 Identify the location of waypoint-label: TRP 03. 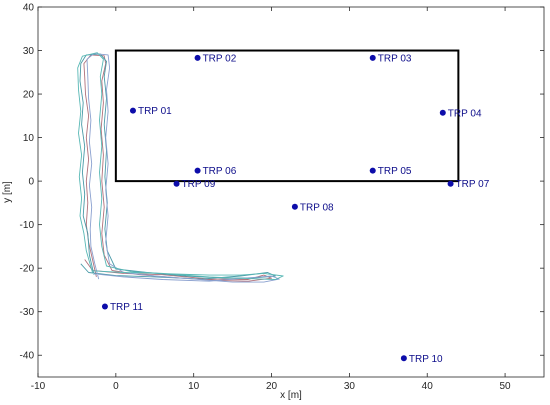
(395, 58).